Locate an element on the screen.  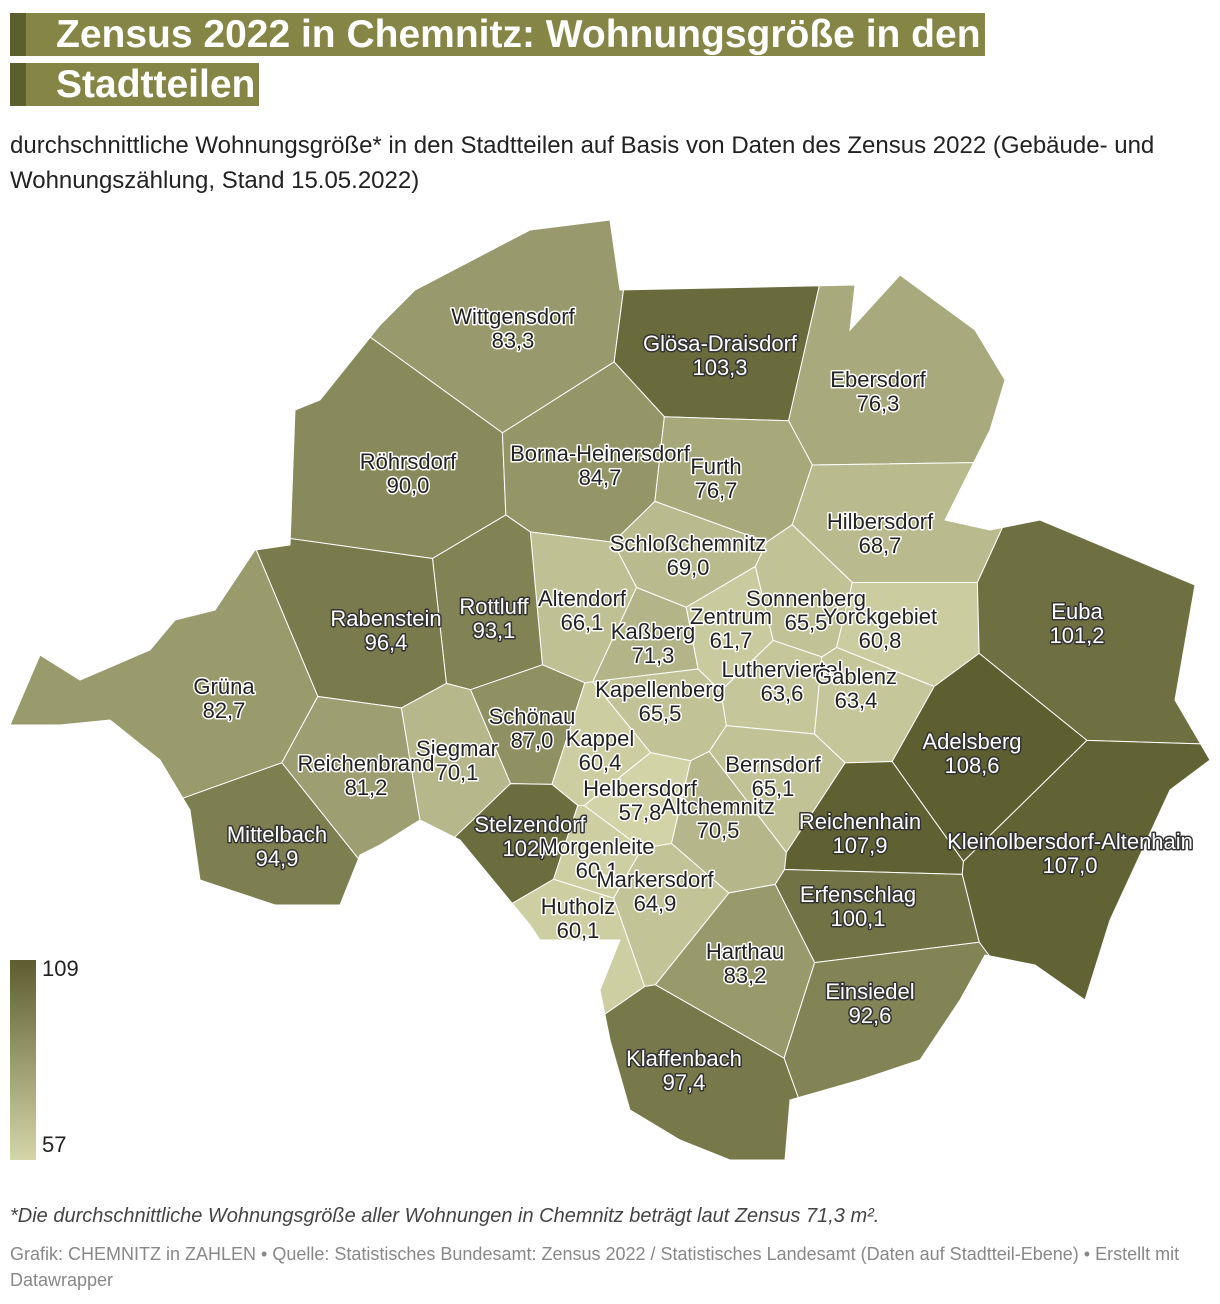
district-name: Morgenleite is located at coordinates (597, 846).